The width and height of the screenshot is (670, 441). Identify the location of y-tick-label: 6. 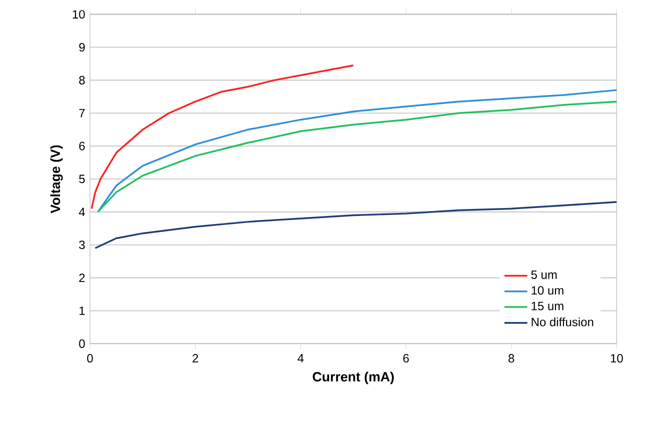
(82, 146).